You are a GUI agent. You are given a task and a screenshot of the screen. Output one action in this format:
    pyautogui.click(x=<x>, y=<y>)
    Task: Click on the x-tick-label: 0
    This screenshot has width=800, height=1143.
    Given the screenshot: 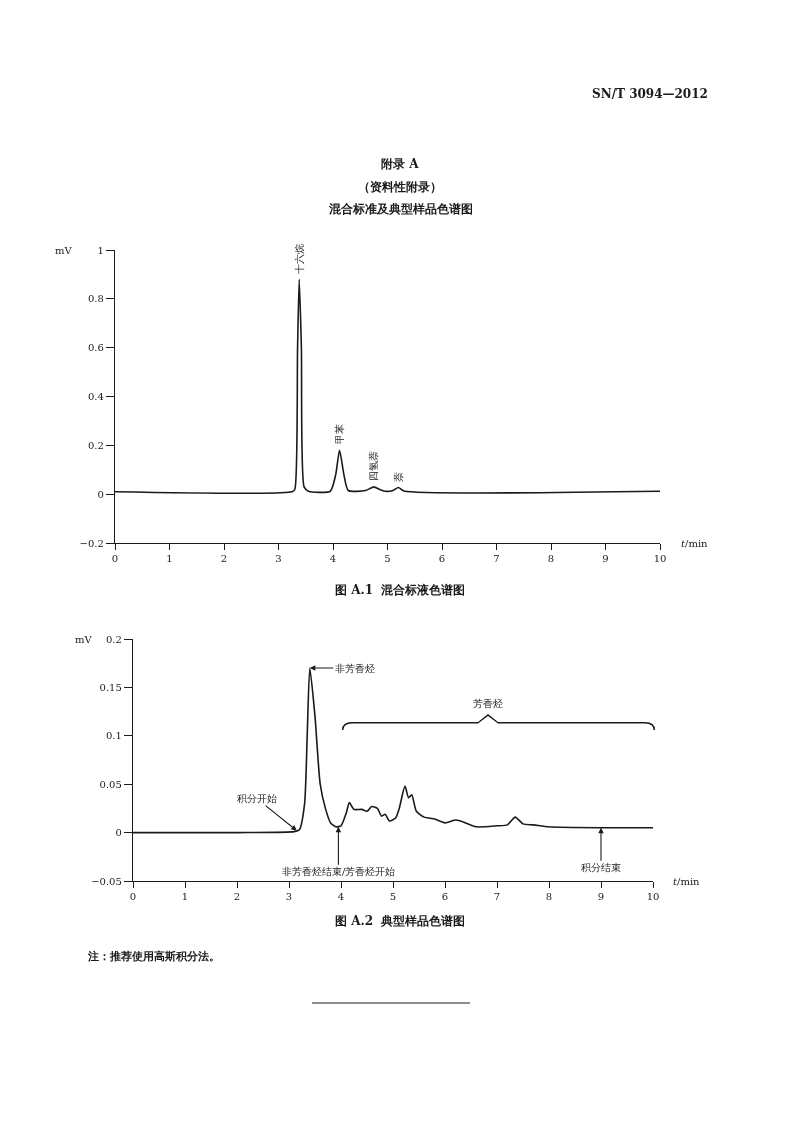 What is the action you would take?
    pyautogui.click(x=133, y=897)
    